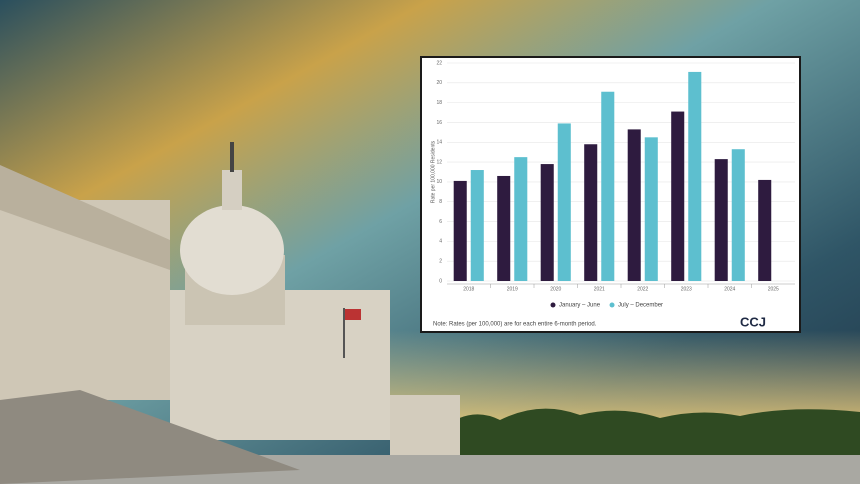  I want to click on y-tick-label: 6, so click(440, 222).